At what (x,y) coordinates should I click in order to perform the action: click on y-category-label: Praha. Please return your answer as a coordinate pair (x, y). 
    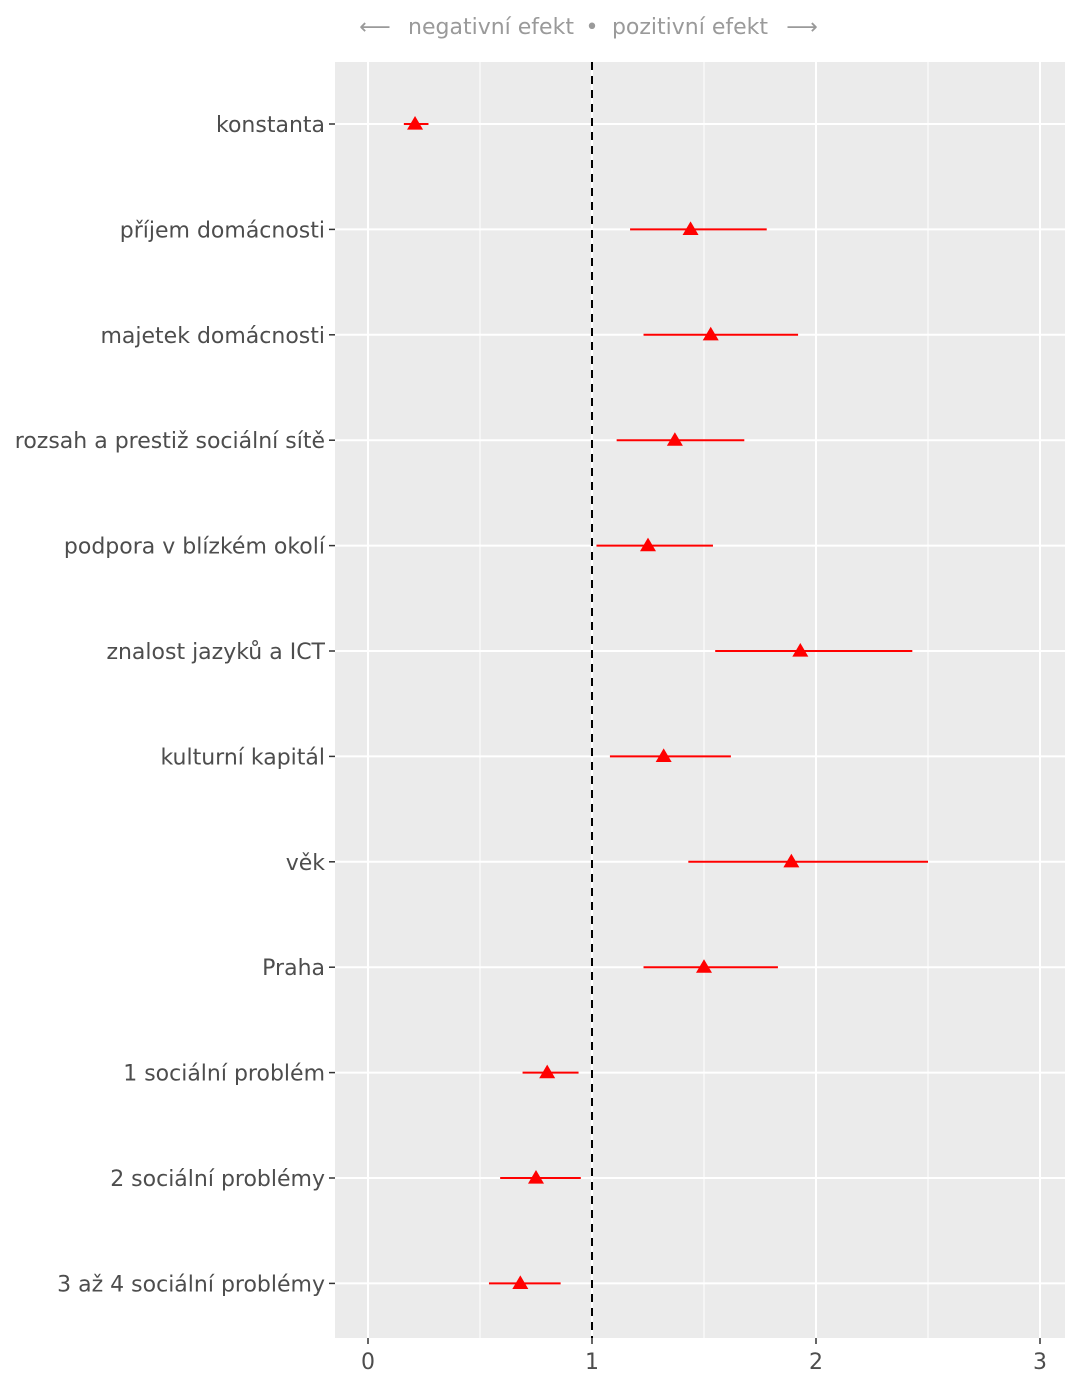
    Looking at the image, I should click on (293, 968).